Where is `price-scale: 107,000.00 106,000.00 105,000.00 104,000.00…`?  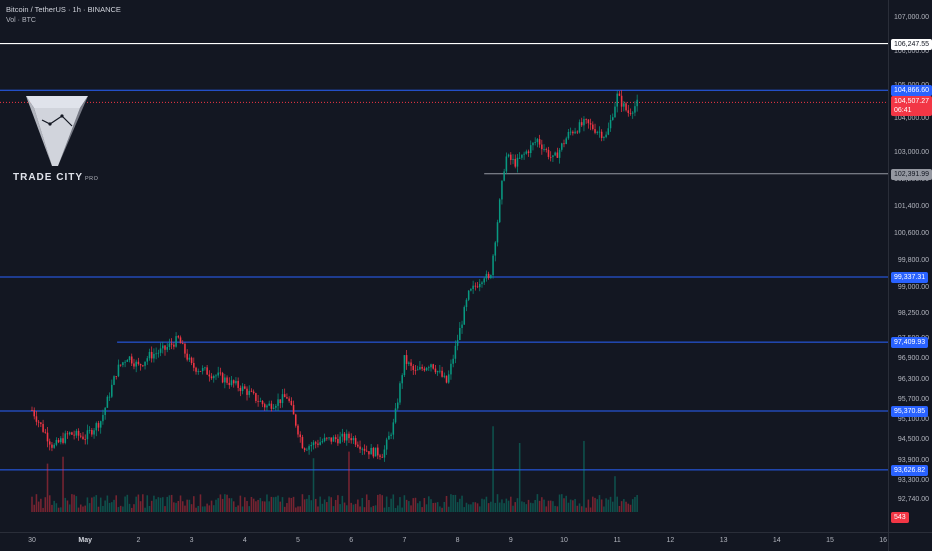 price-scale: 107,000.00 106,000.00 105,000.00 104,000.00… is located at coordinates (910, 266).